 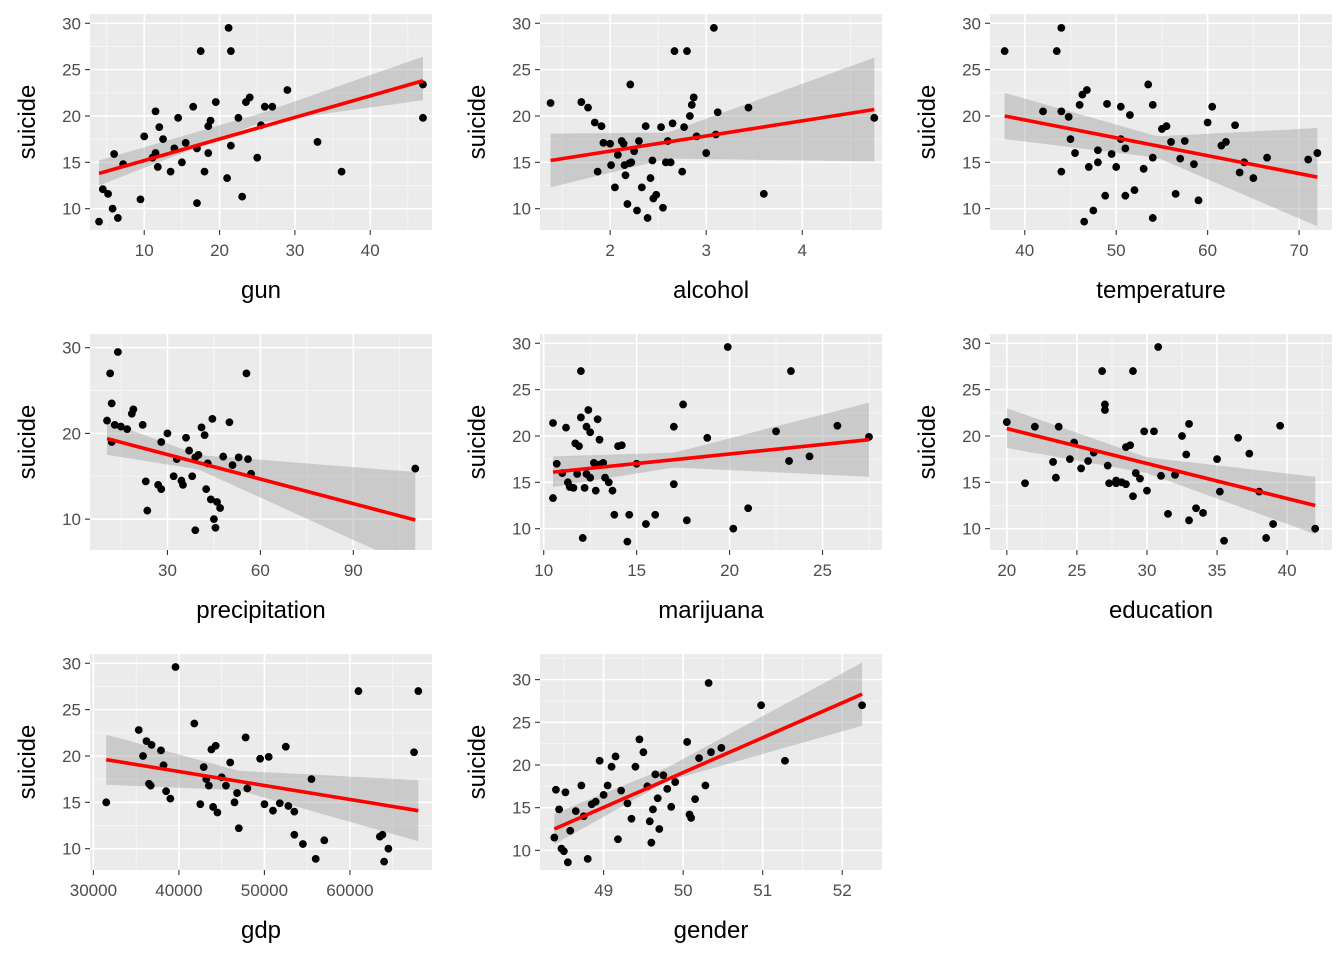 What do you see at coordinates (71, 23) in the screenshot?
I see `y-tick-label: 30` at bounding box center [71, 23].